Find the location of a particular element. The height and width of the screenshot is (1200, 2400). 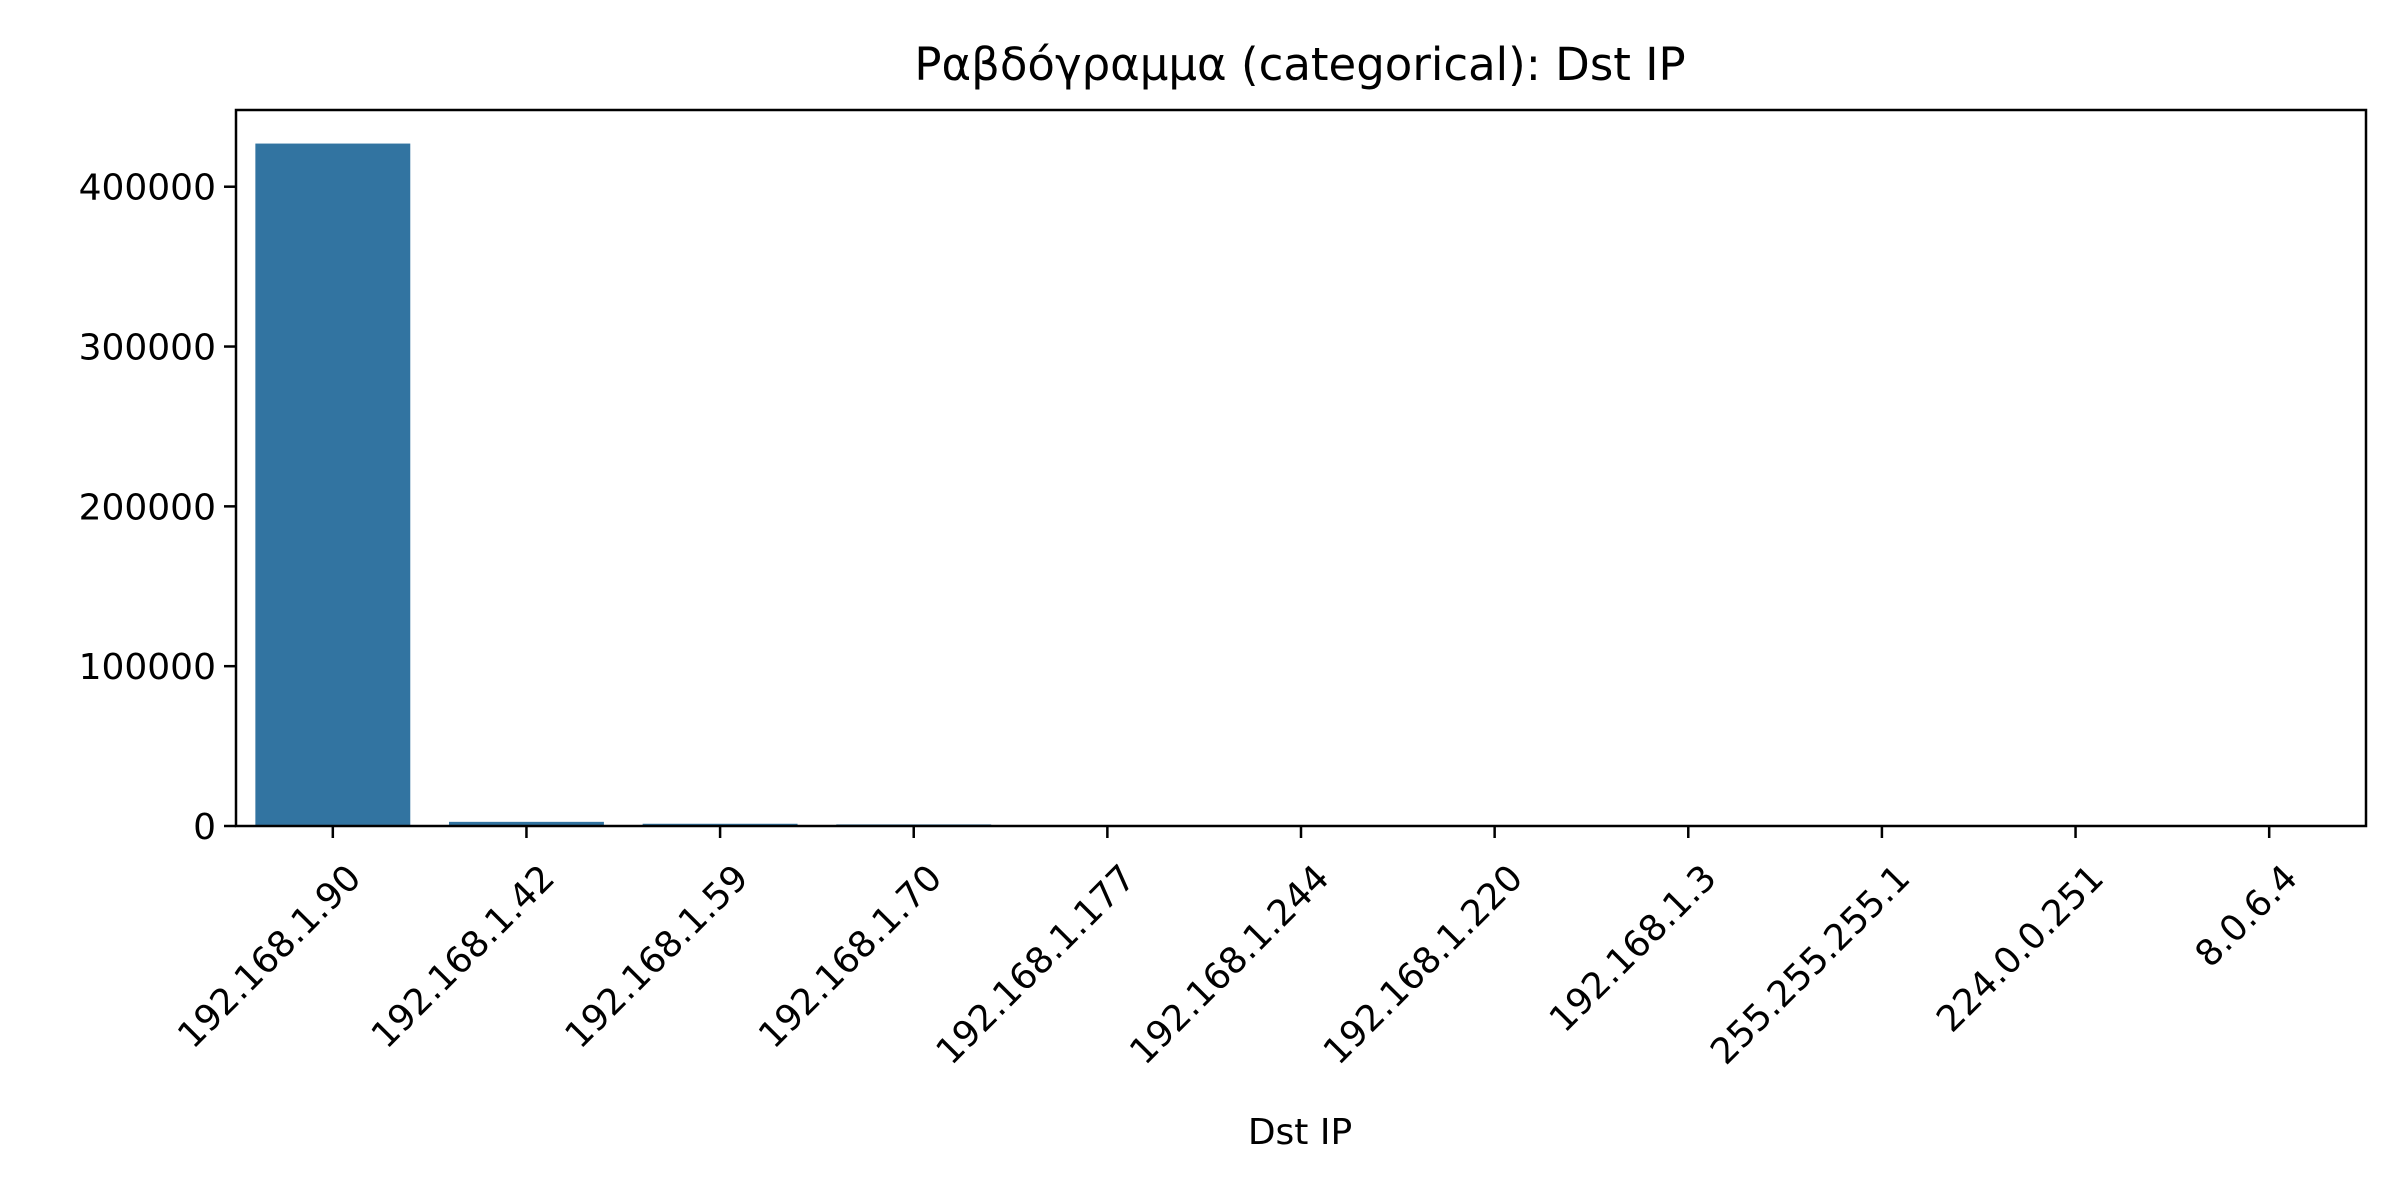

bar-192.168.1.42 is located at coordinates (526, 823).